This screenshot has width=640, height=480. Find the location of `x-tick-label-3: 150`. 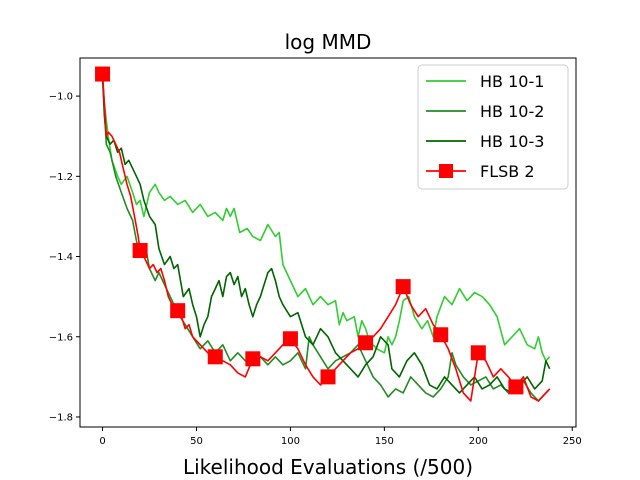

x-tick-label-3: 150 is located at coordinates (384, 441).